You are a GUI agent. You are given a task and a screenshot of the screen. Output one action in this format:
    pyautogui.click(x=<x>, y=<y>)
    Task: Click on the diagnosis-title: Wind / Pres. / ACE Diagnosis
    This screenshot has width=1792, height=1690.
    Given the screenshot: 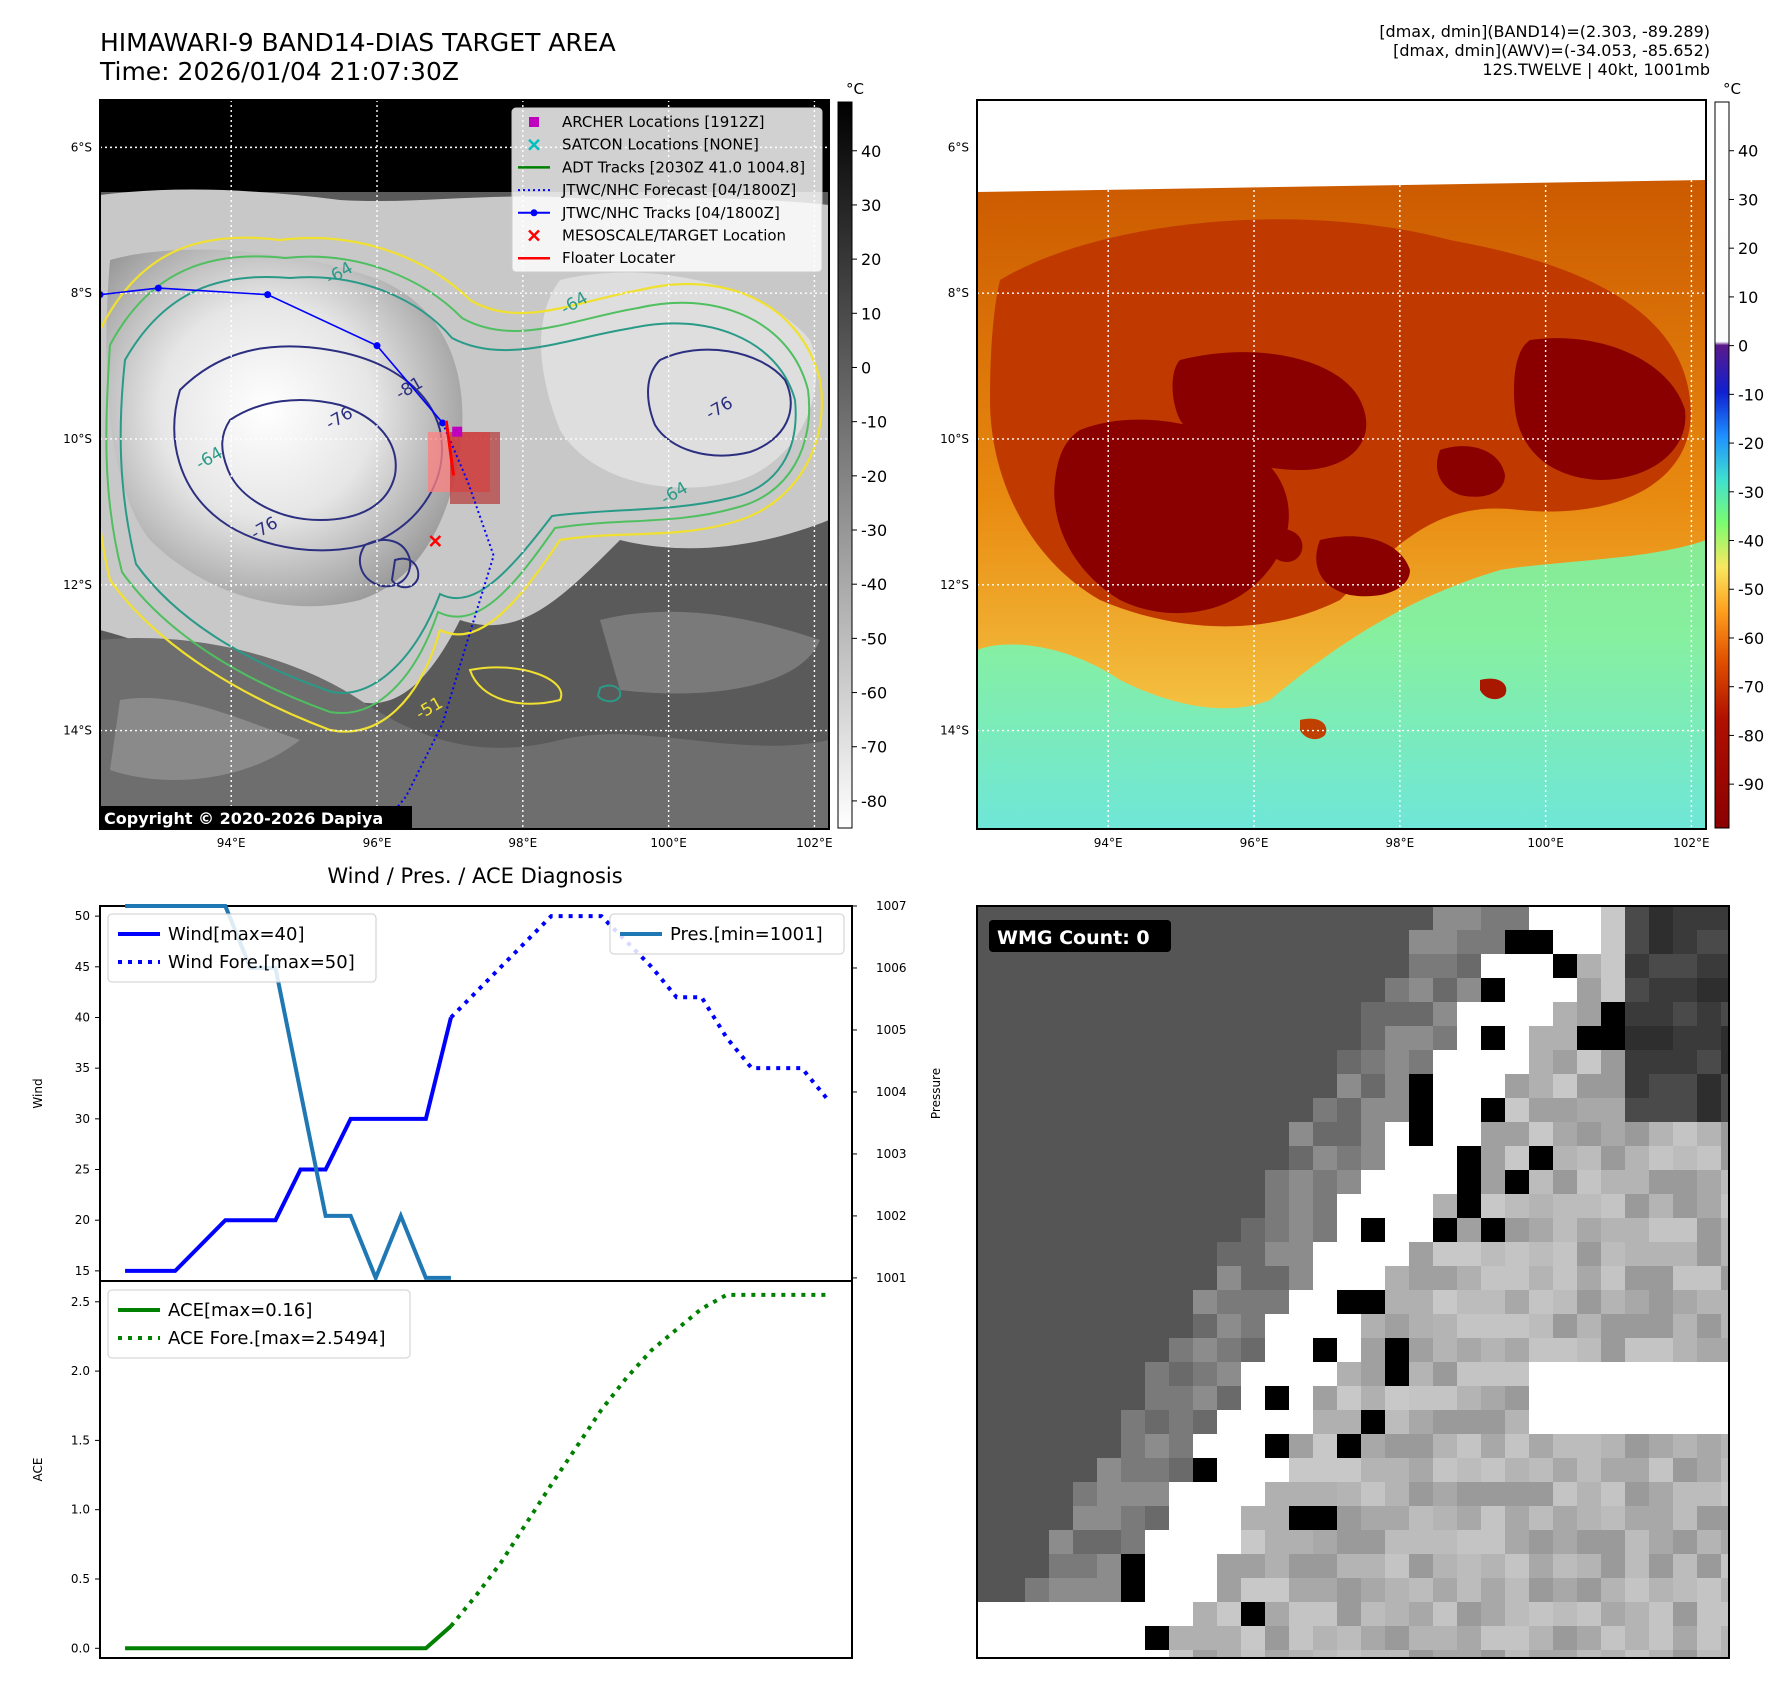 What is the action you would take?
    pyautogui.click(x=474, y=876)
    